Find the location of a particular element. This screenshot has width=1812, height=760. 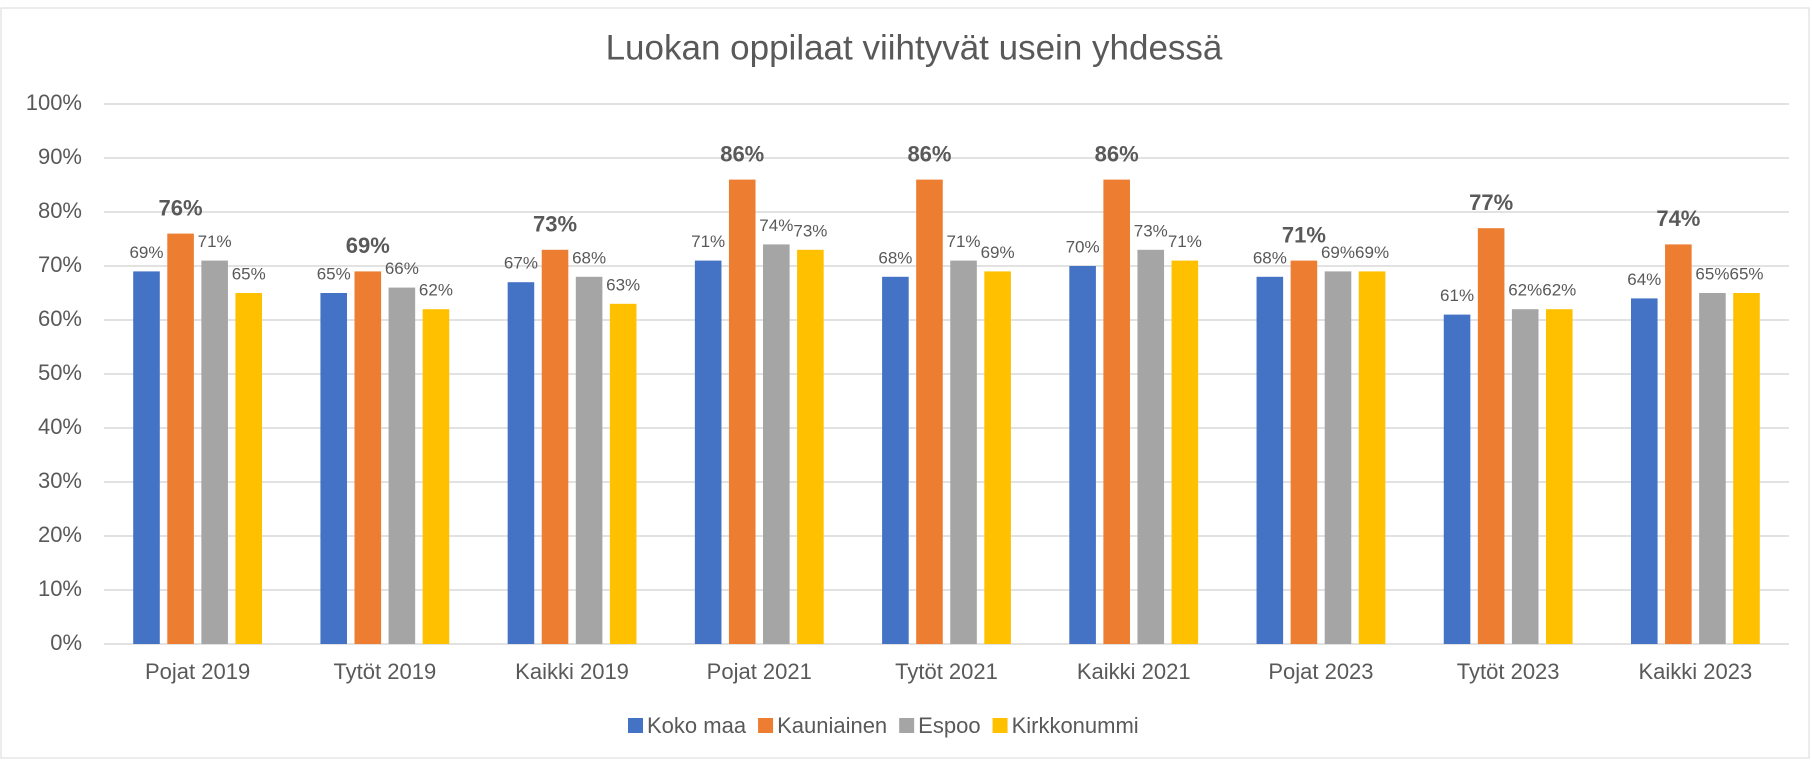

data-label: 77% is located at coordinates (1491, 202).